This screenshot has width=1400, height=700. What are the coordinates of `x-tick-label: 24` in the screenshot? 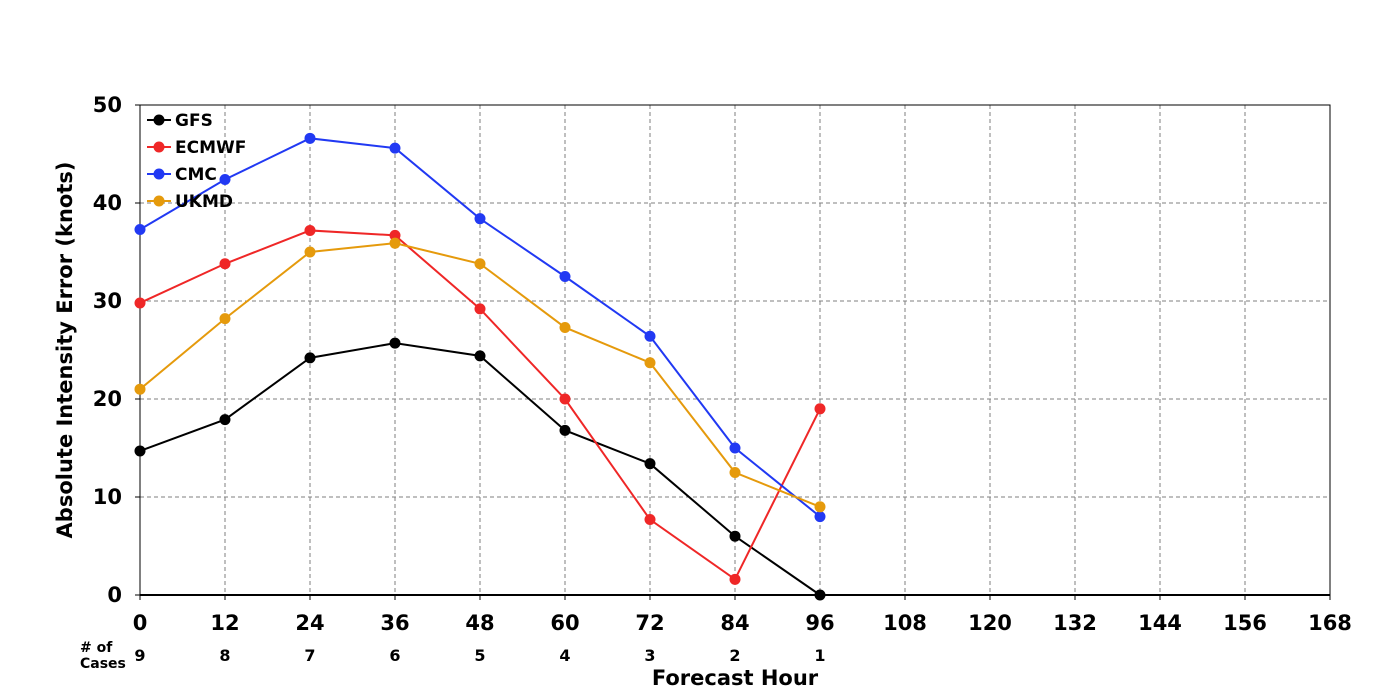 It's located at (309, 623).